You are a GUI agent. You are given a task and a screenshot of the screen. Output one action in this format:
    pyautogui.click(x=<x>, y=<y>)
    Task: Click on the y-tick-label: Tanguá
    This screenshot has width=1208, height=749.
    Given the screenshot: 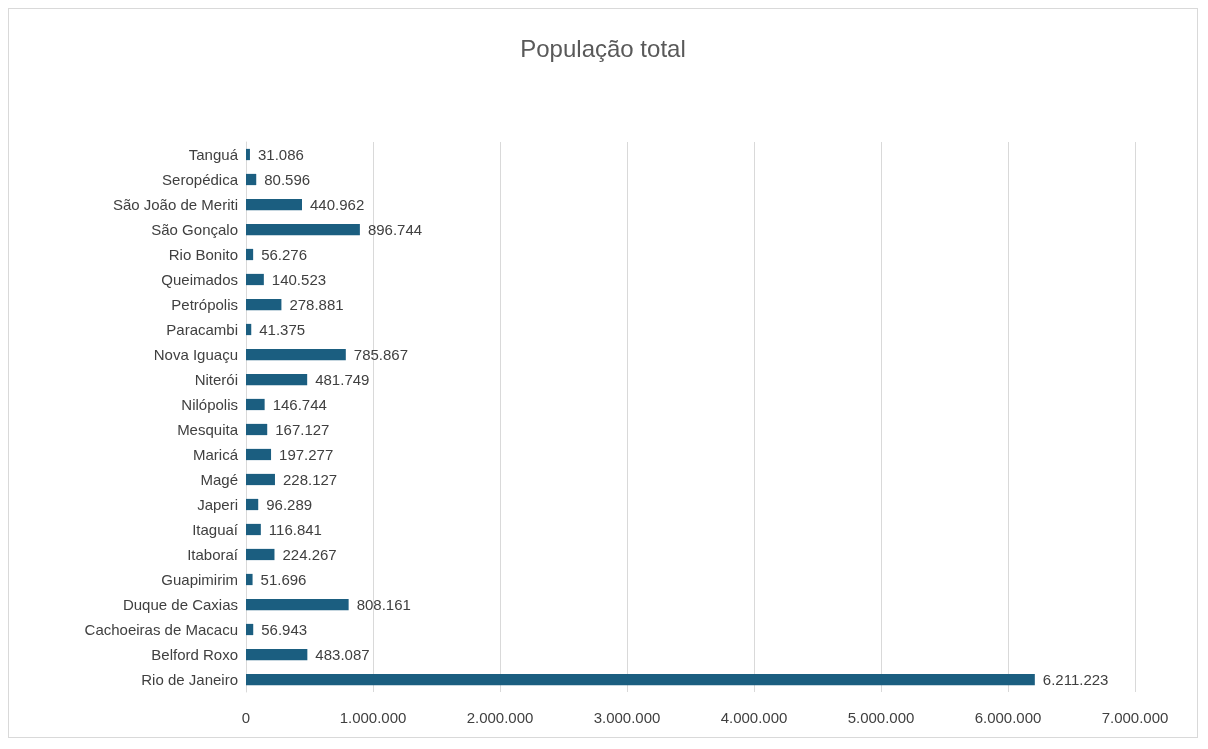 What is the action you would take?
    pyautogui.click(x=213, y=154)
    